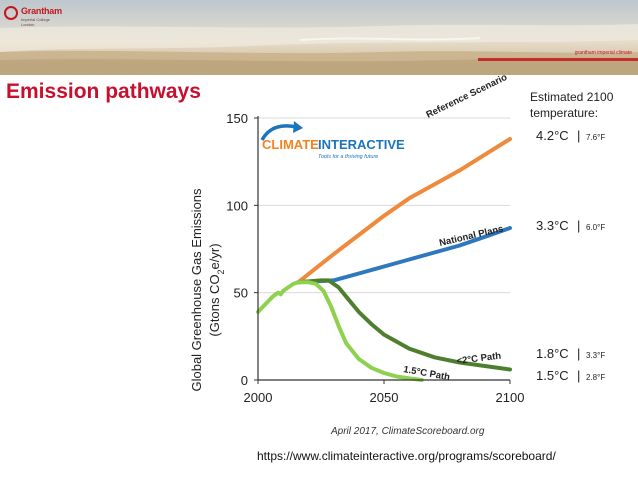 The image size is (638, 479). I want to click on y-axis-units: (Gtons CO2e/yr), so click(216, 289).